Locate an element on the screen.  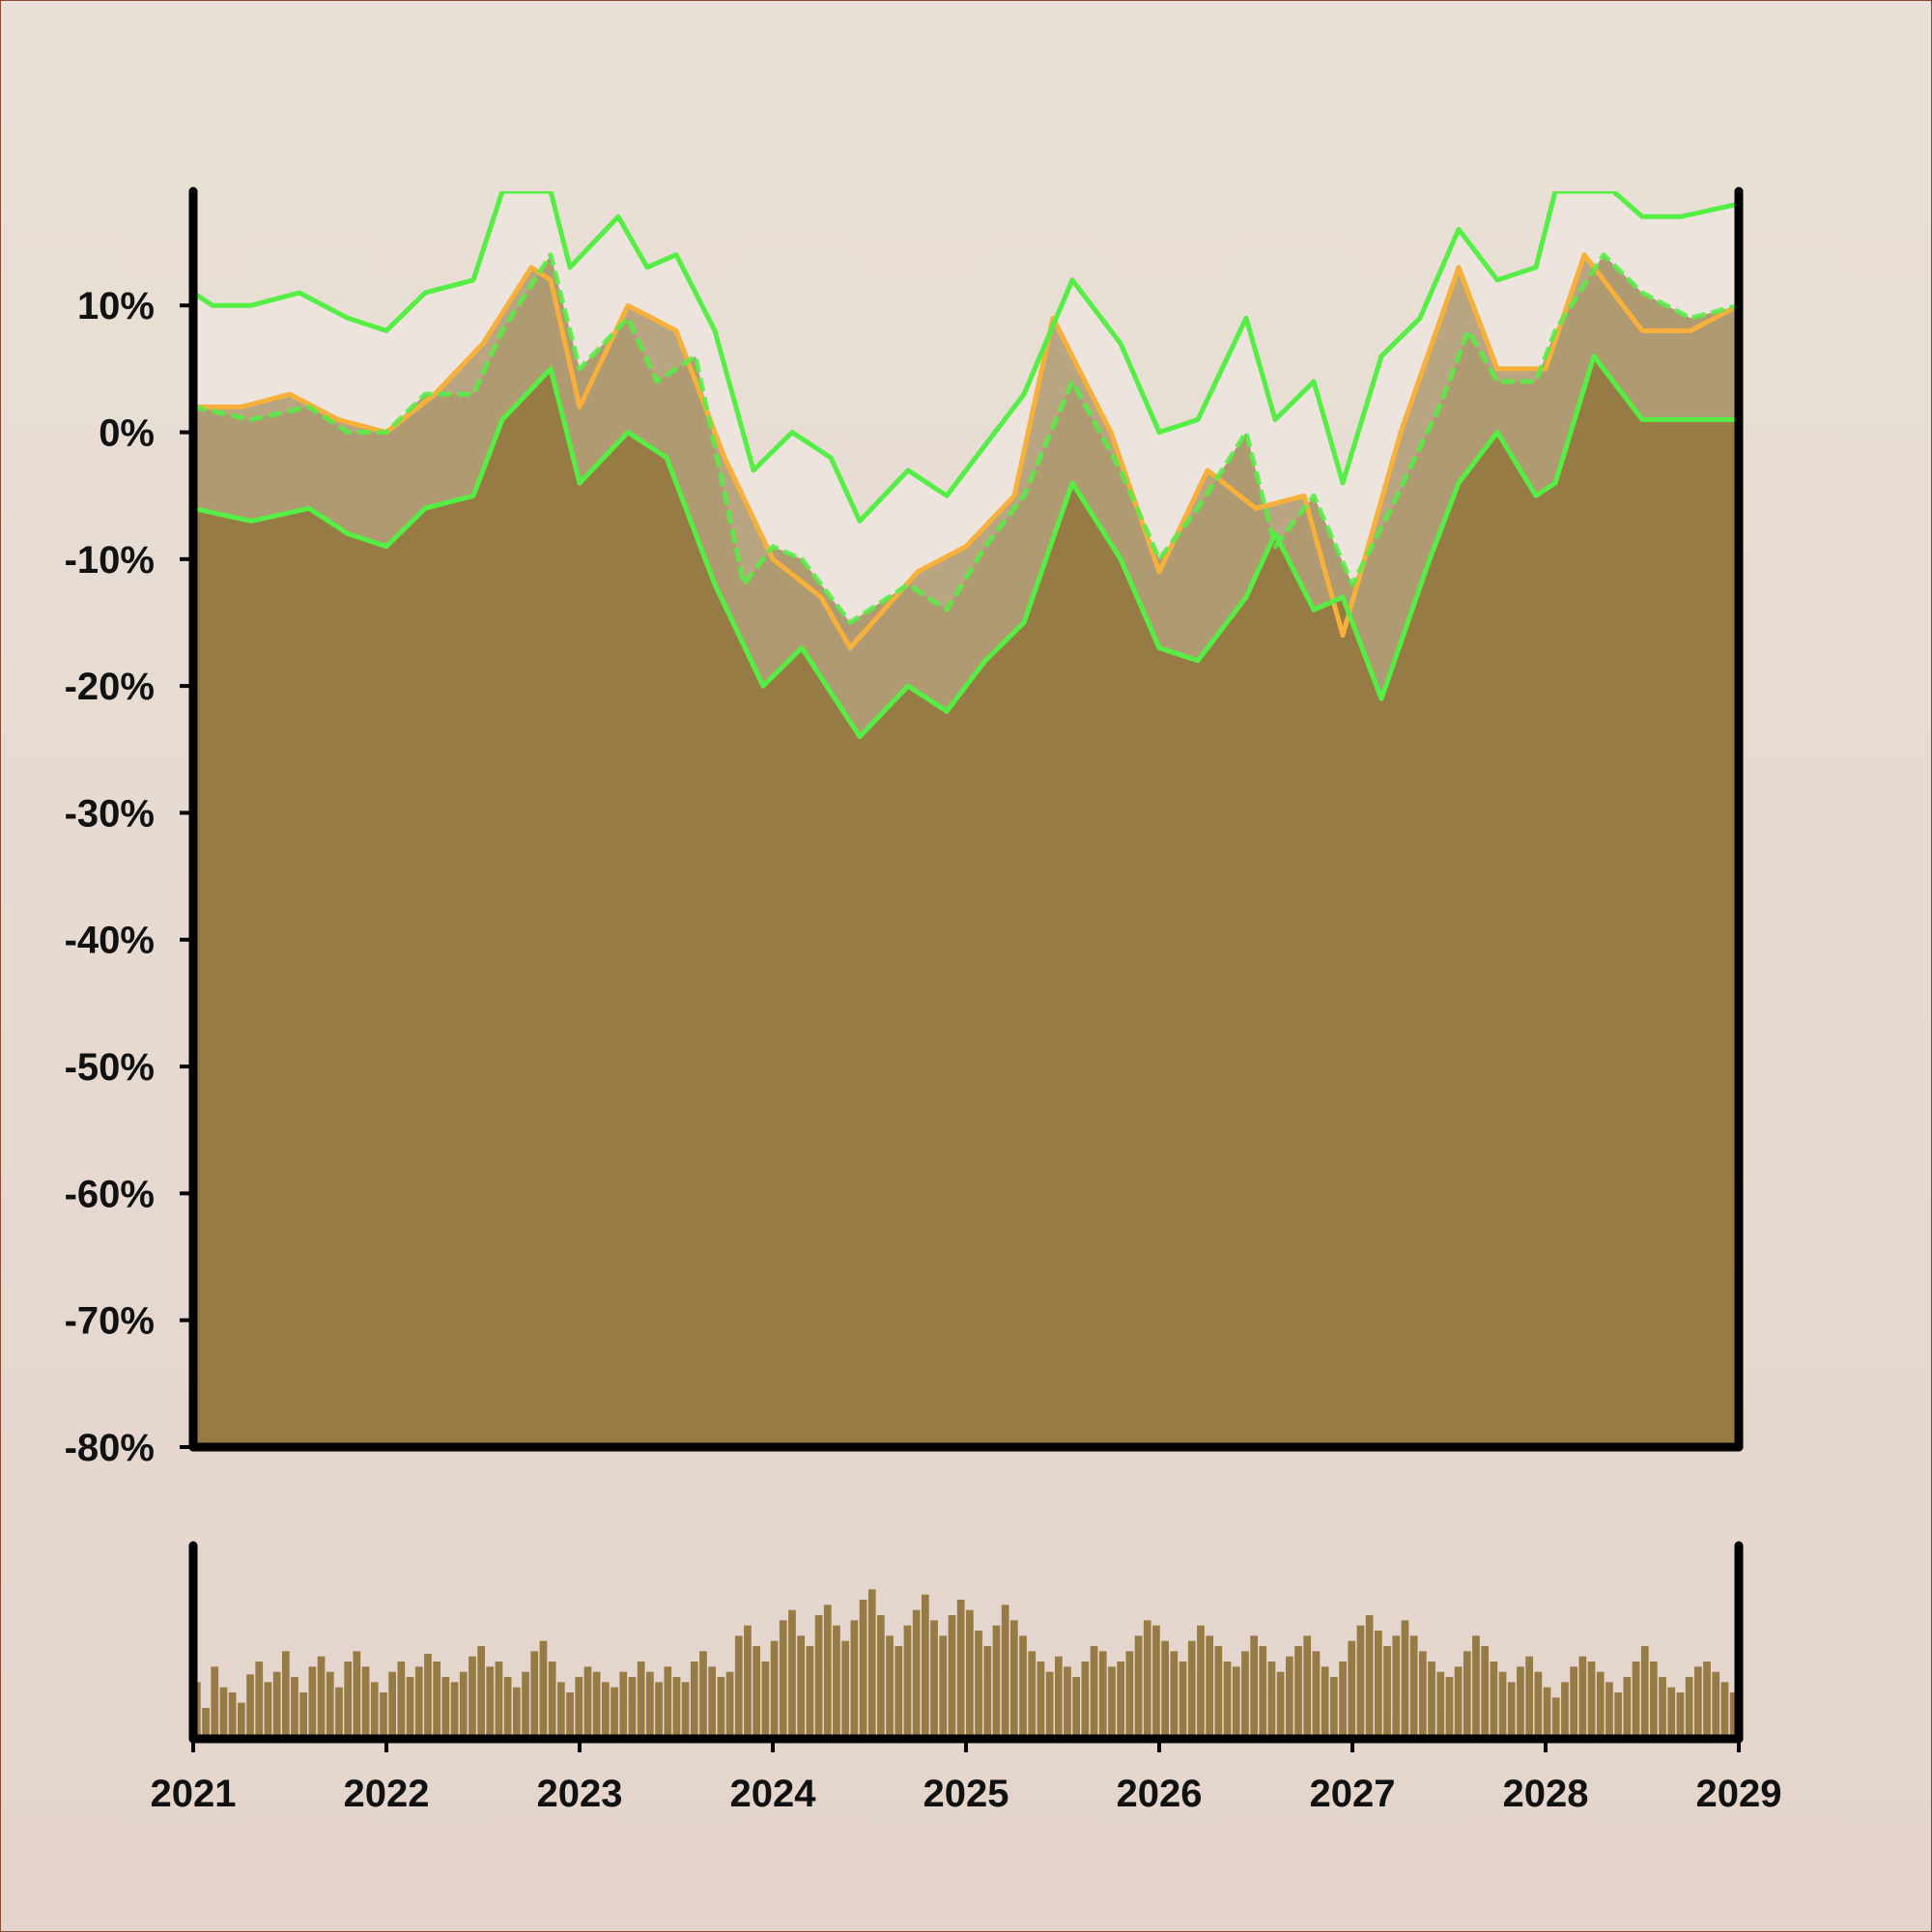
y-tick-label: -70% is located at coordinates (110, 1321).